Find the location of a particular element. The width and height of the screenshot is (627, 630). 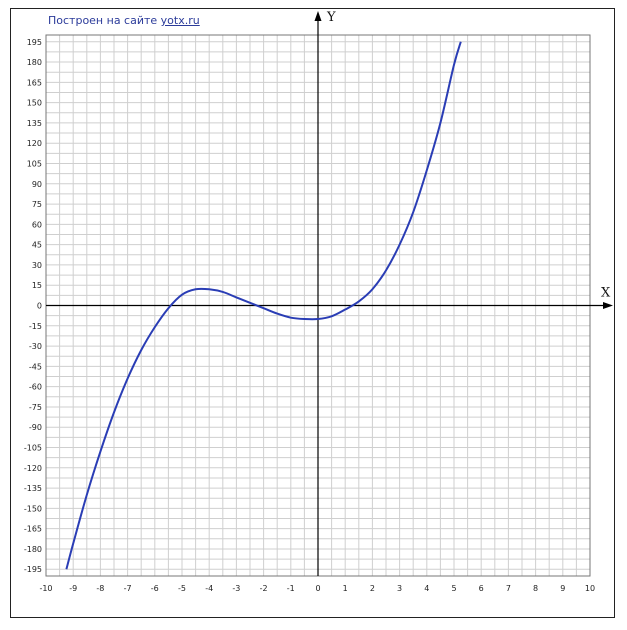

x-tick-label: 6 is located at coordinates (481, 588).